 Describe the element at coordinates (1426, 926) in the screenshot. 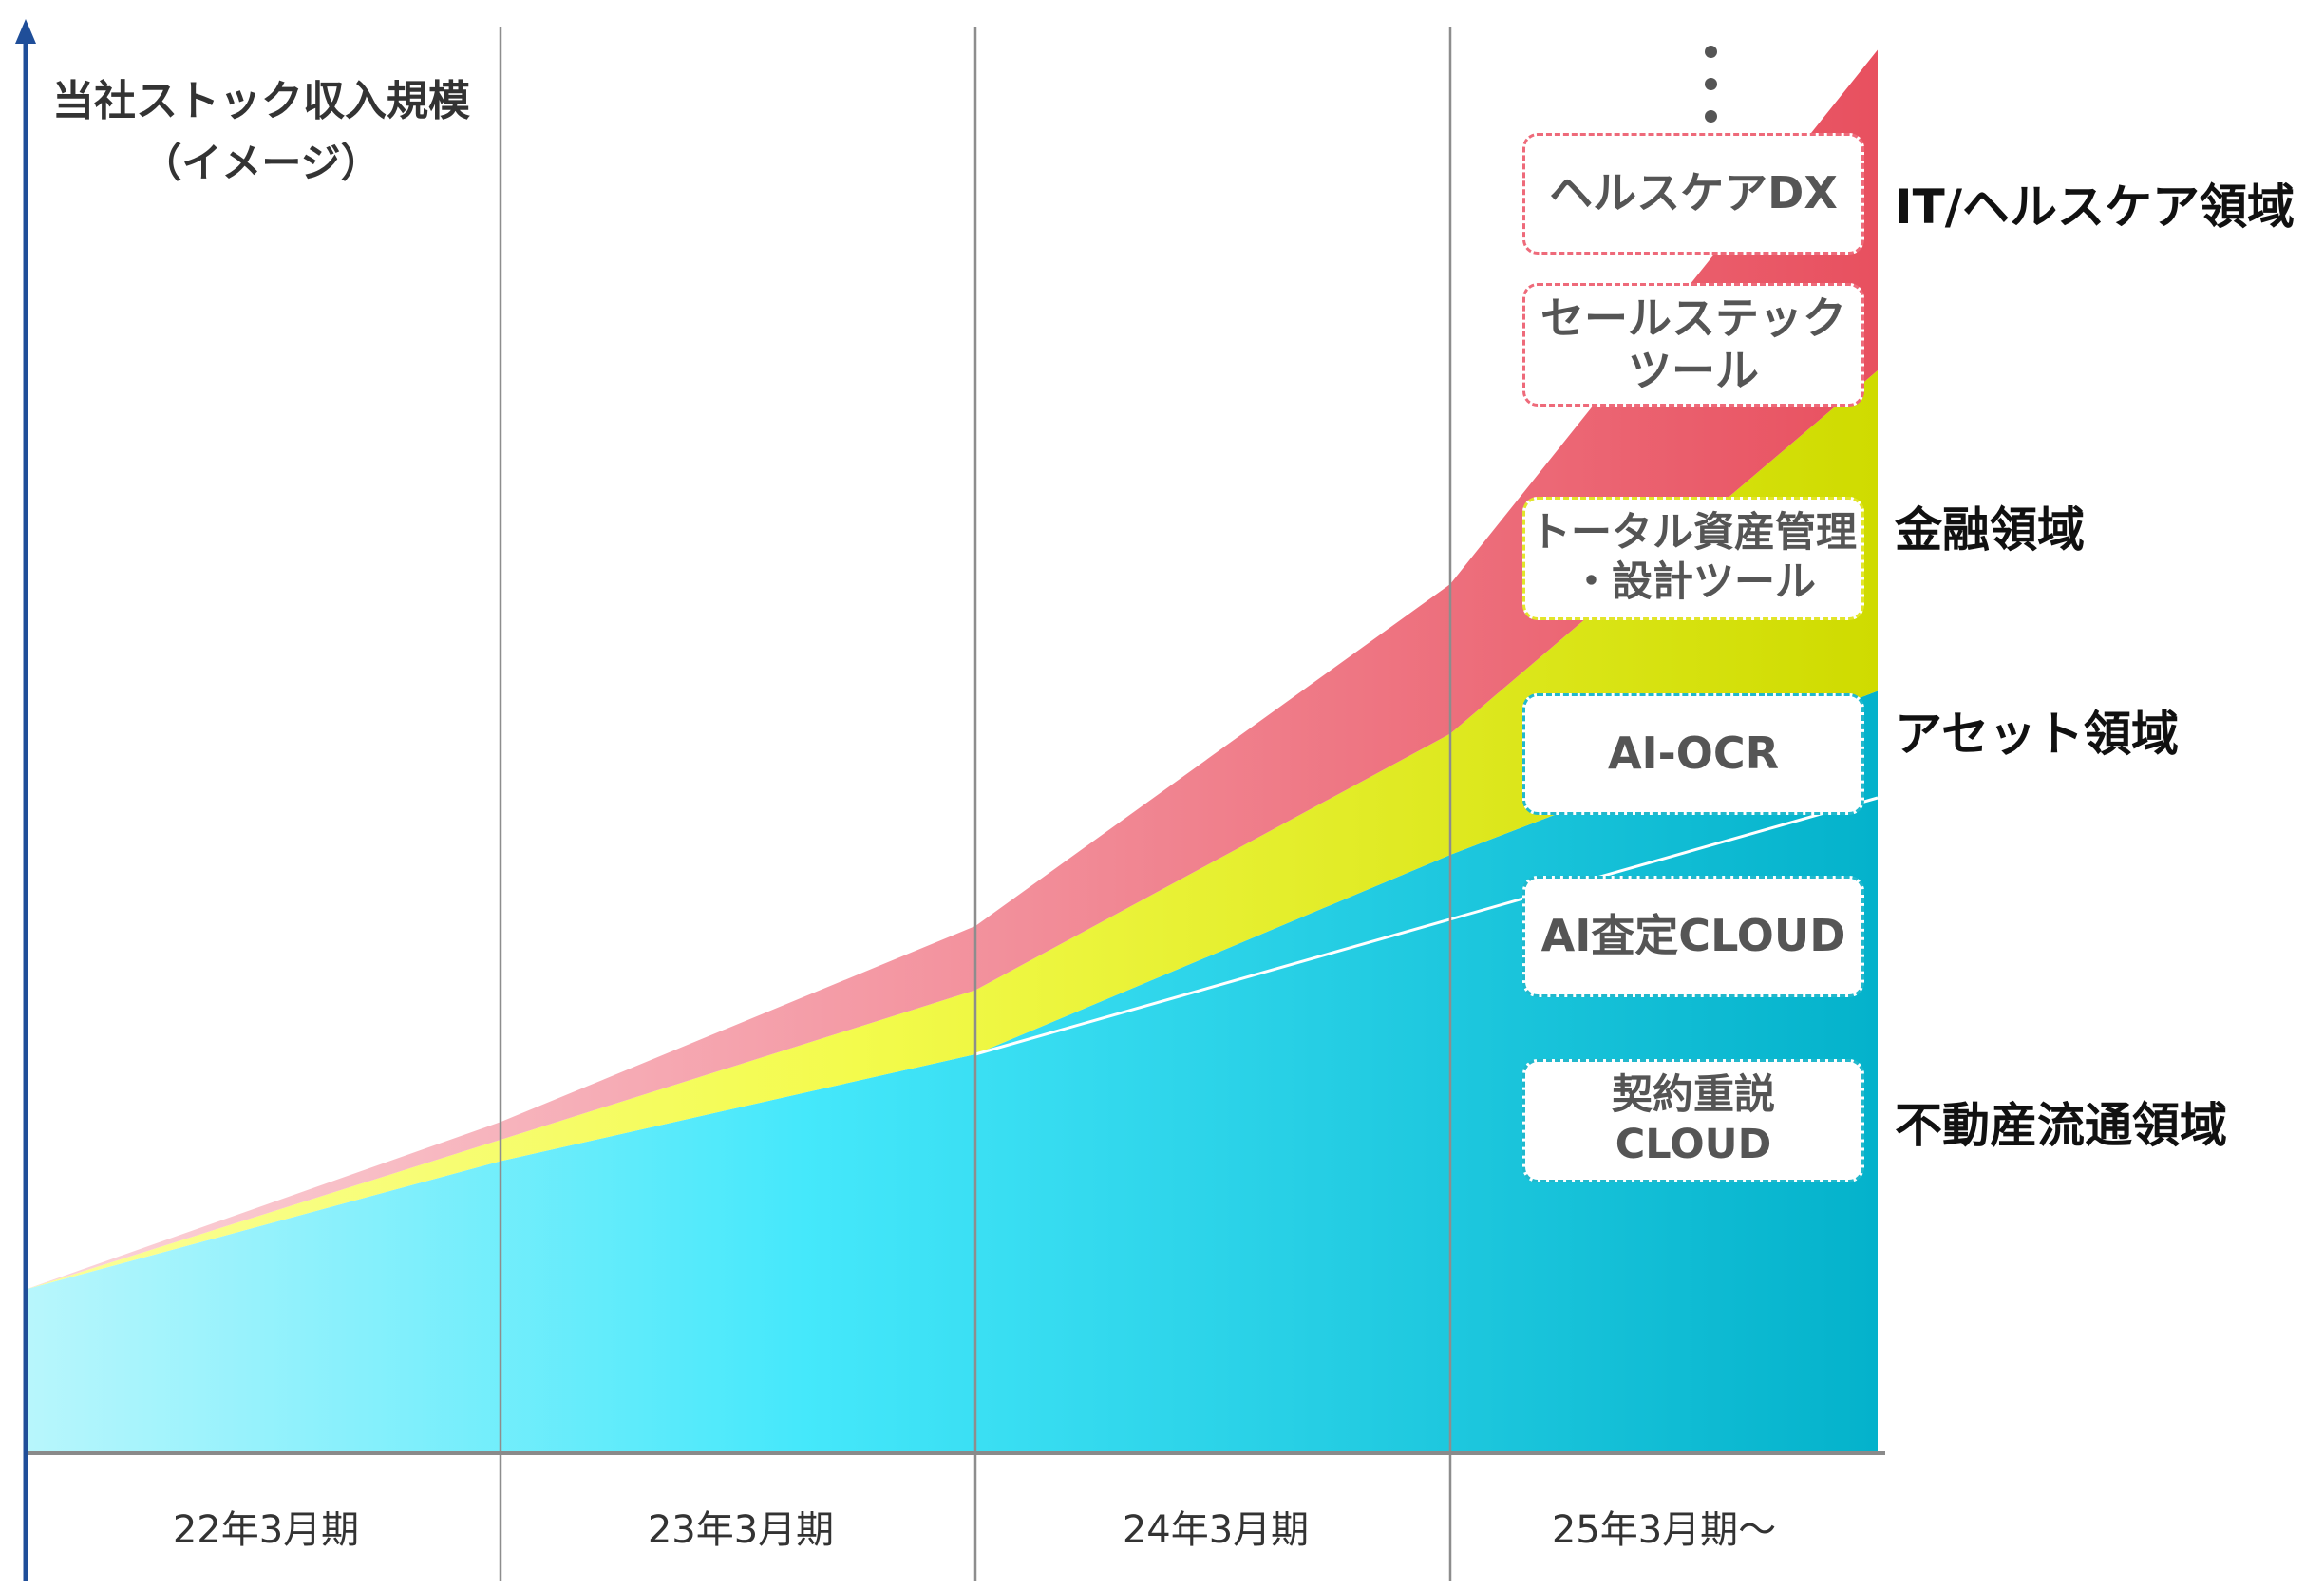

I see `trend-line` at that location.